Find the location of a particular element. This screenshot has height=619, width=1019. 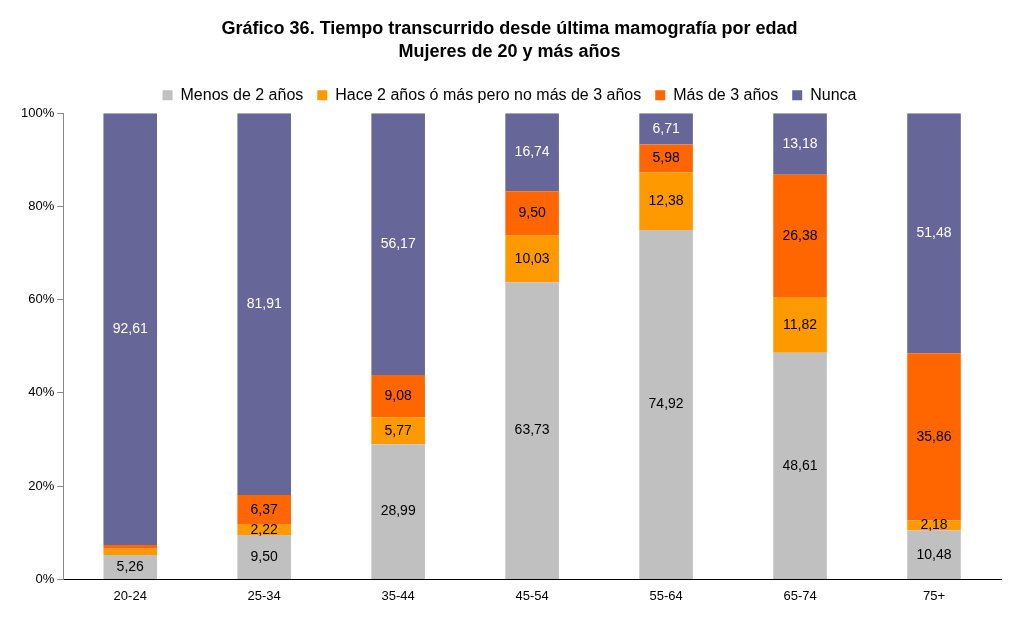

data-label: 28,99 is located at coordinates (398, 510).